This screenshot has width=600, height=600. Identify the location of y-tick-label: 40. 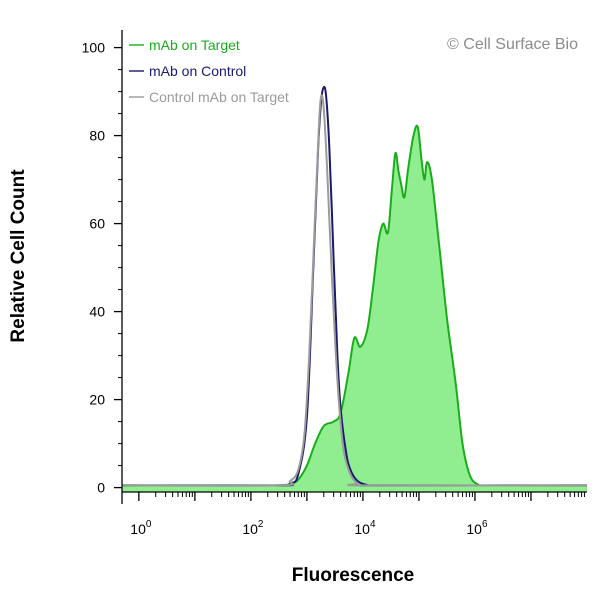
(97, 312).